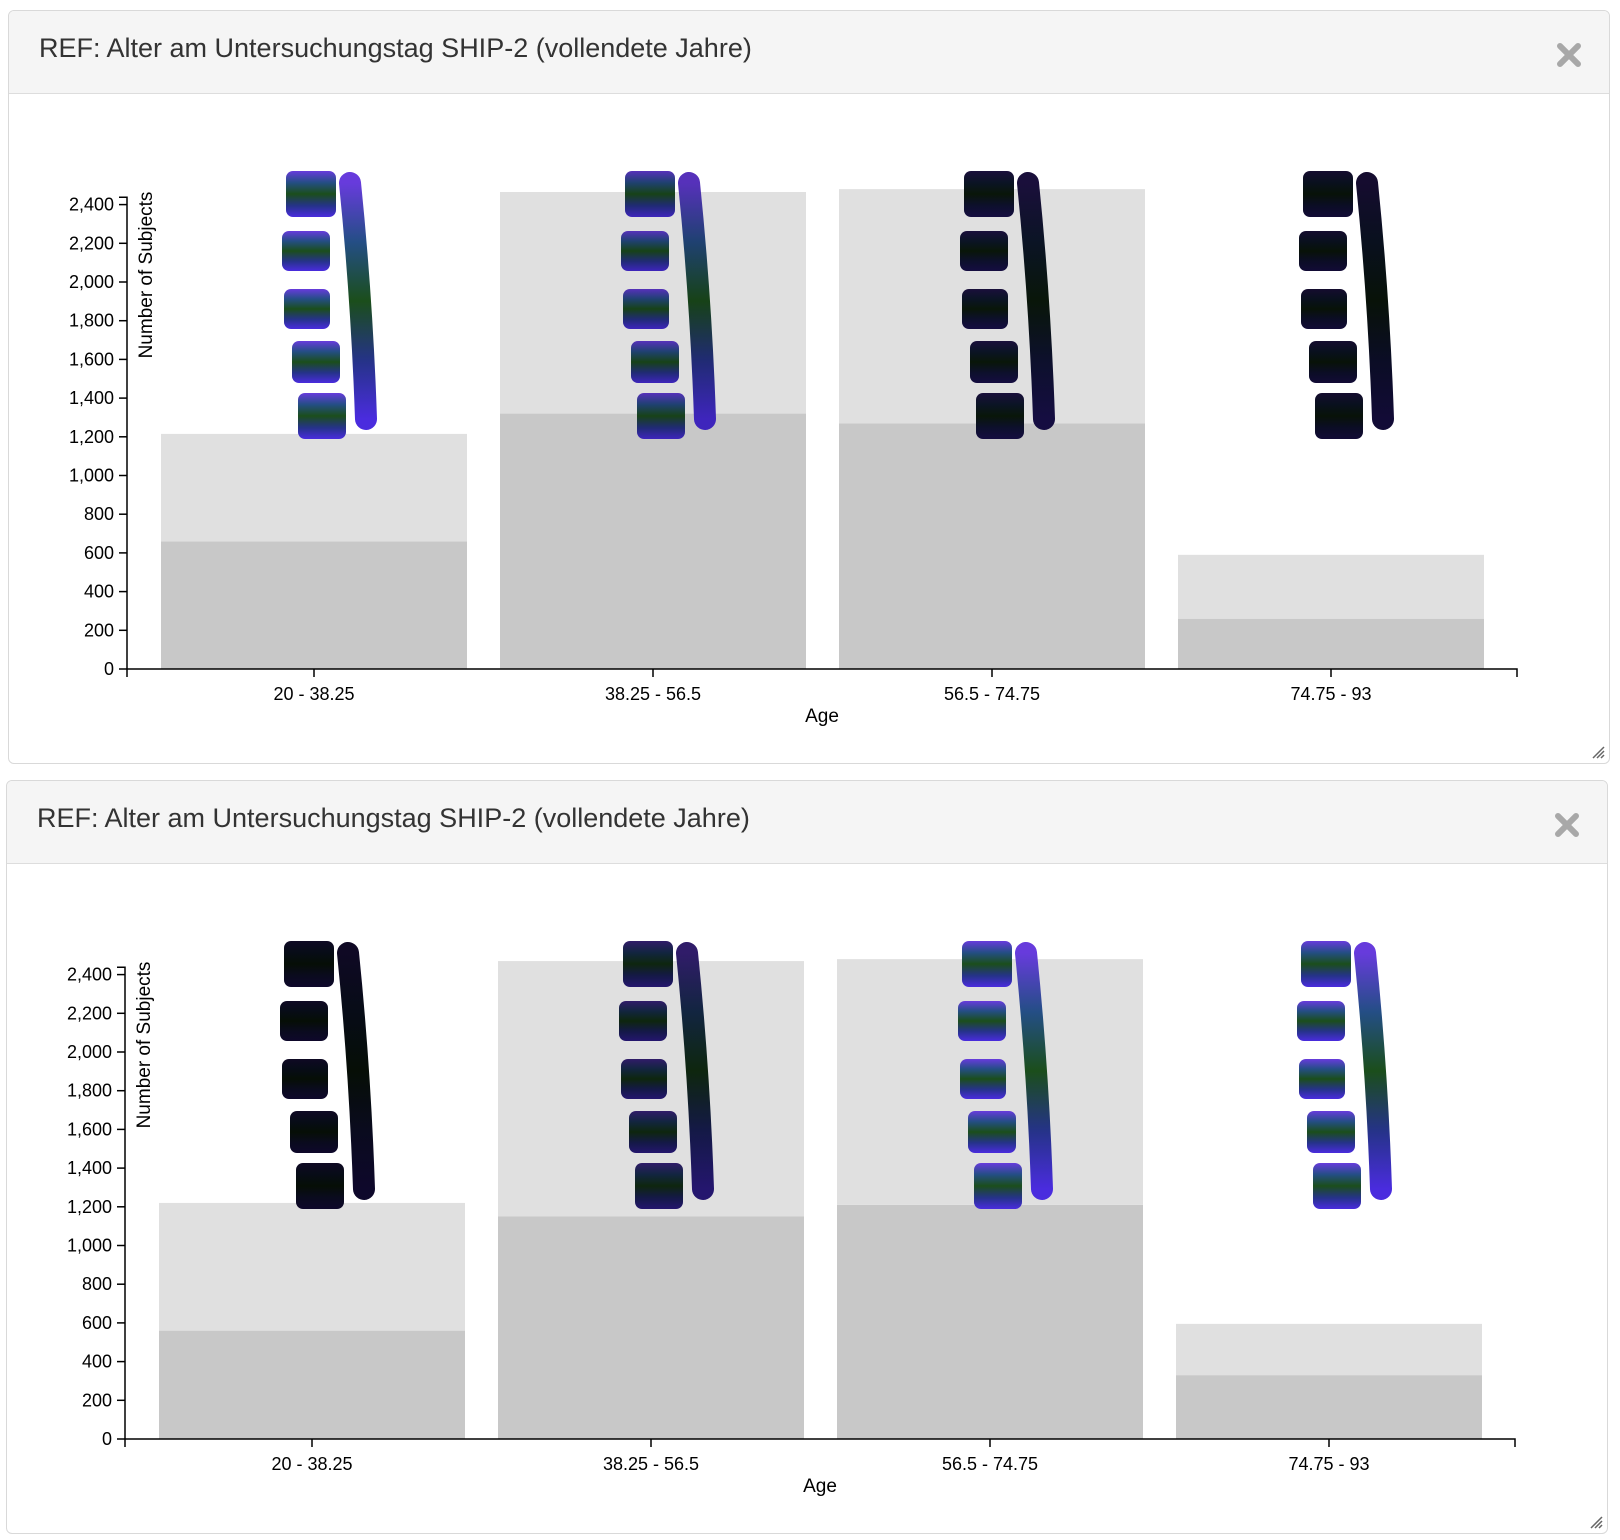  What do you see at coordinates (91, 359) in the screenshot?
I see `y-tick-label-1600: 1,600` at bounding box center [91, 359].